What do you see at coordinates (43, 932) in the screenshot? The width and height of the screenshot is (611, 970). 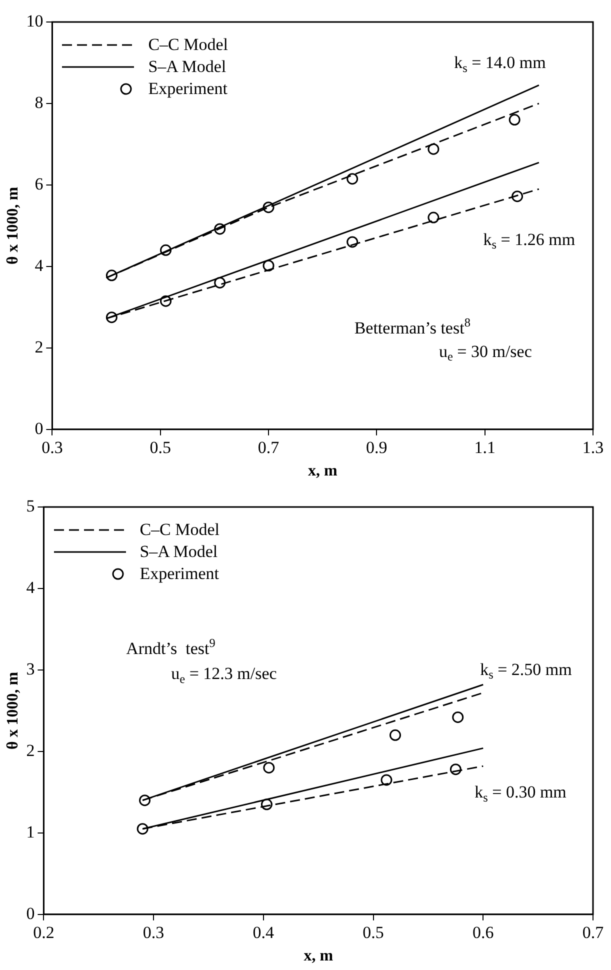 I see `x-tick-label: 0.2` at bounding box center [43, 932].